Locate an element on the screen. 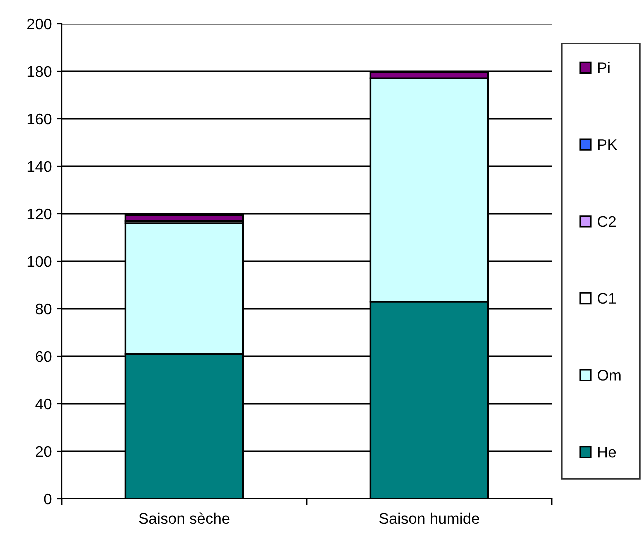 This screenshot has width=643, height=542. legend-label: Om is located at coordinates (609, 375).